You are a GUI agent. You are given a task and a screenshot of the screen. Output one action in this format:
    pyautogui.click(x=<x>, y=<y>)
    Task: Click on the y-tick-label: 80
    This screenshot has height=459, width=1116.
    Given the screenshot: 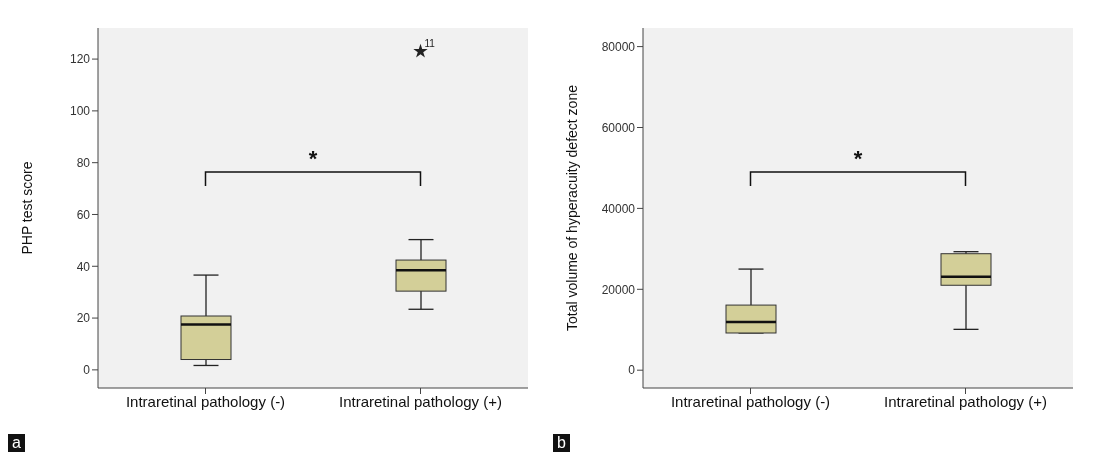 What is the action you would take?
    pyautogui.click(x=83, y=162)
    